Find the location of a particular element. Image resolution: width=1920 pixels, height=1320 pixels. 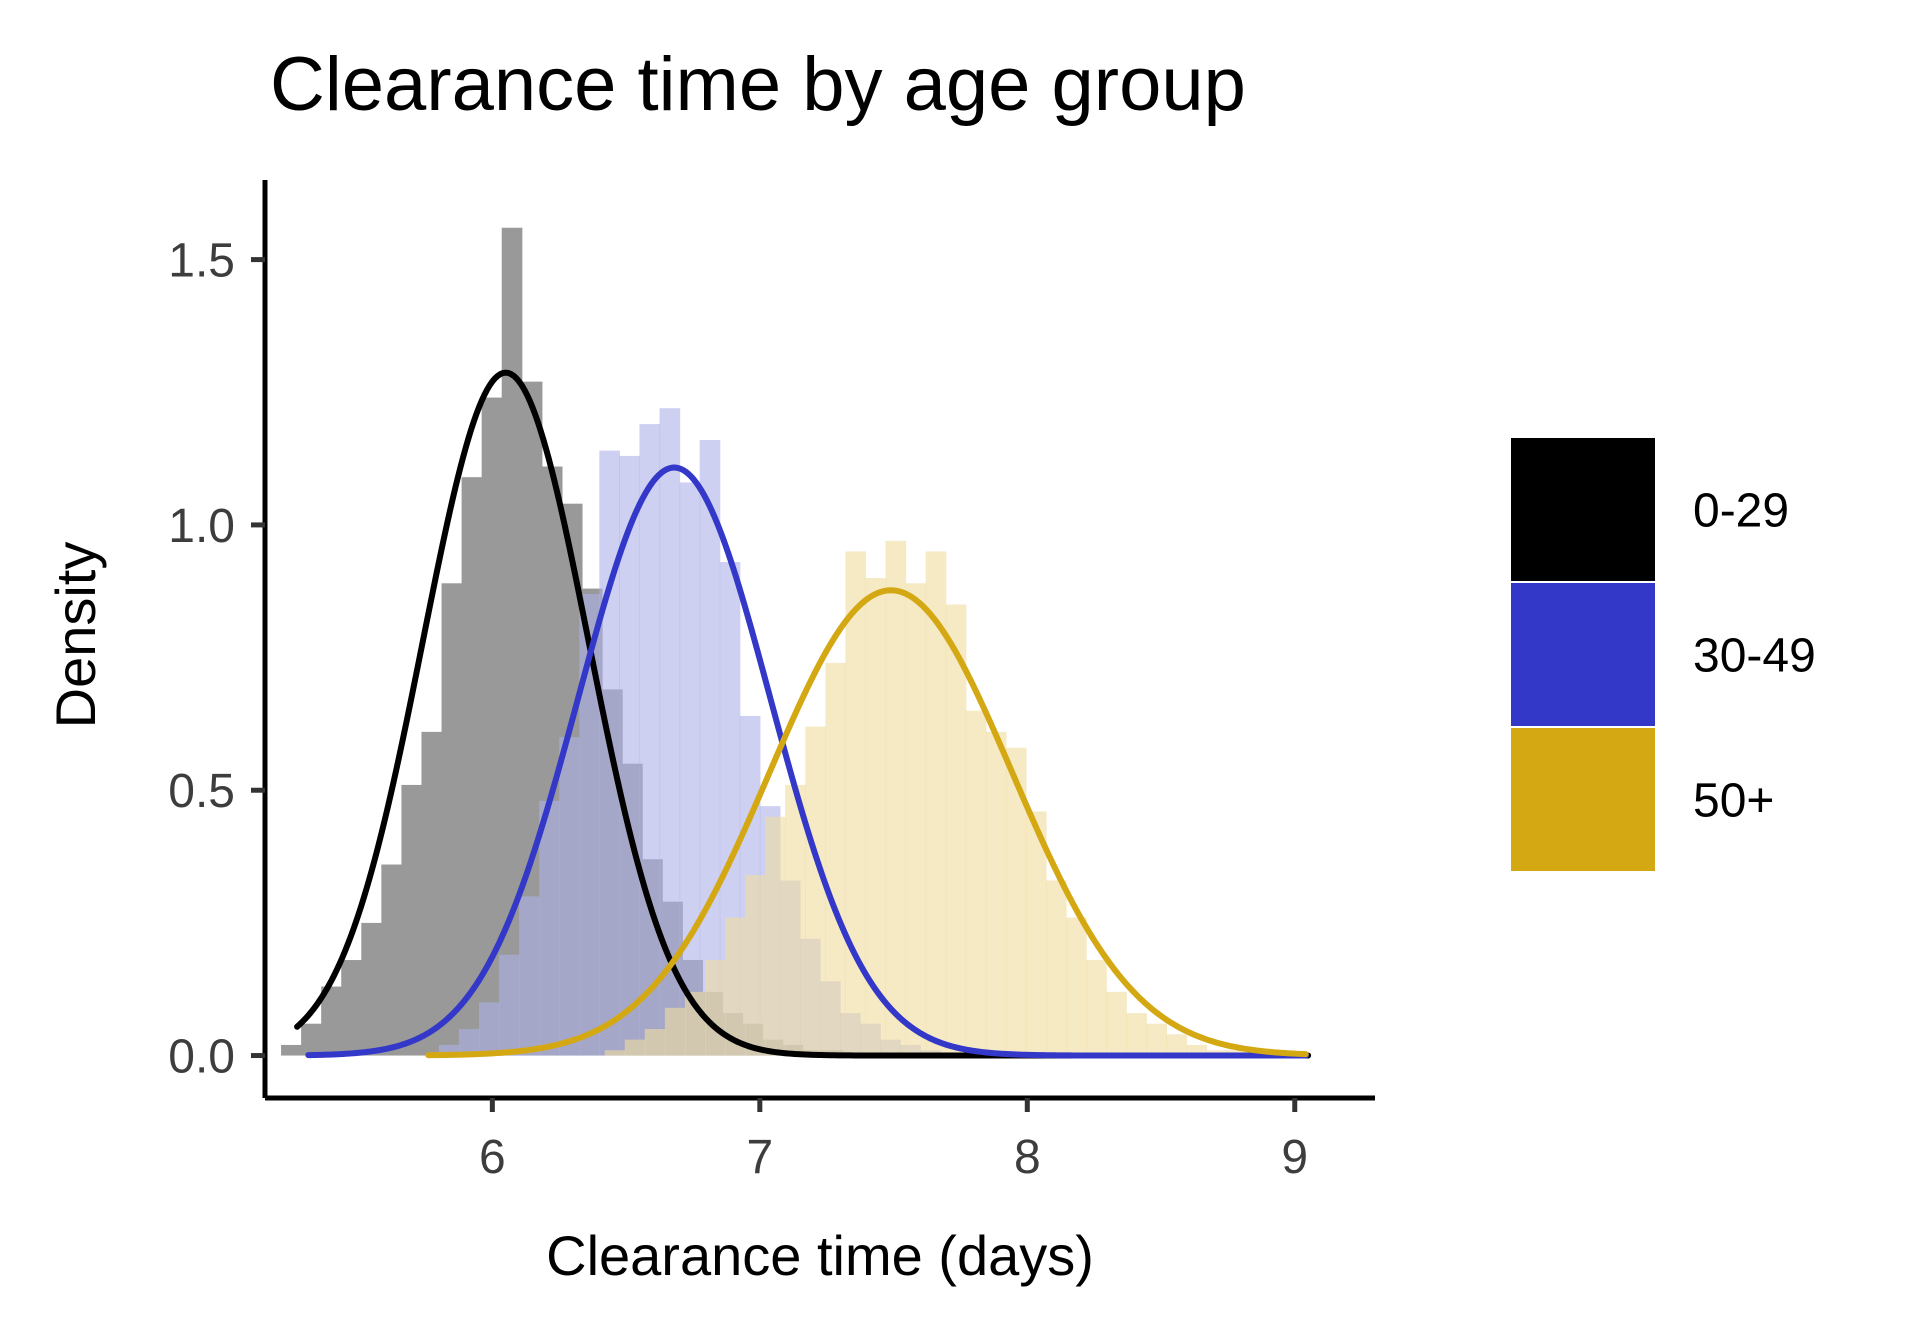

x-tick-label: 9 is located at coordinates (1294, 1157).